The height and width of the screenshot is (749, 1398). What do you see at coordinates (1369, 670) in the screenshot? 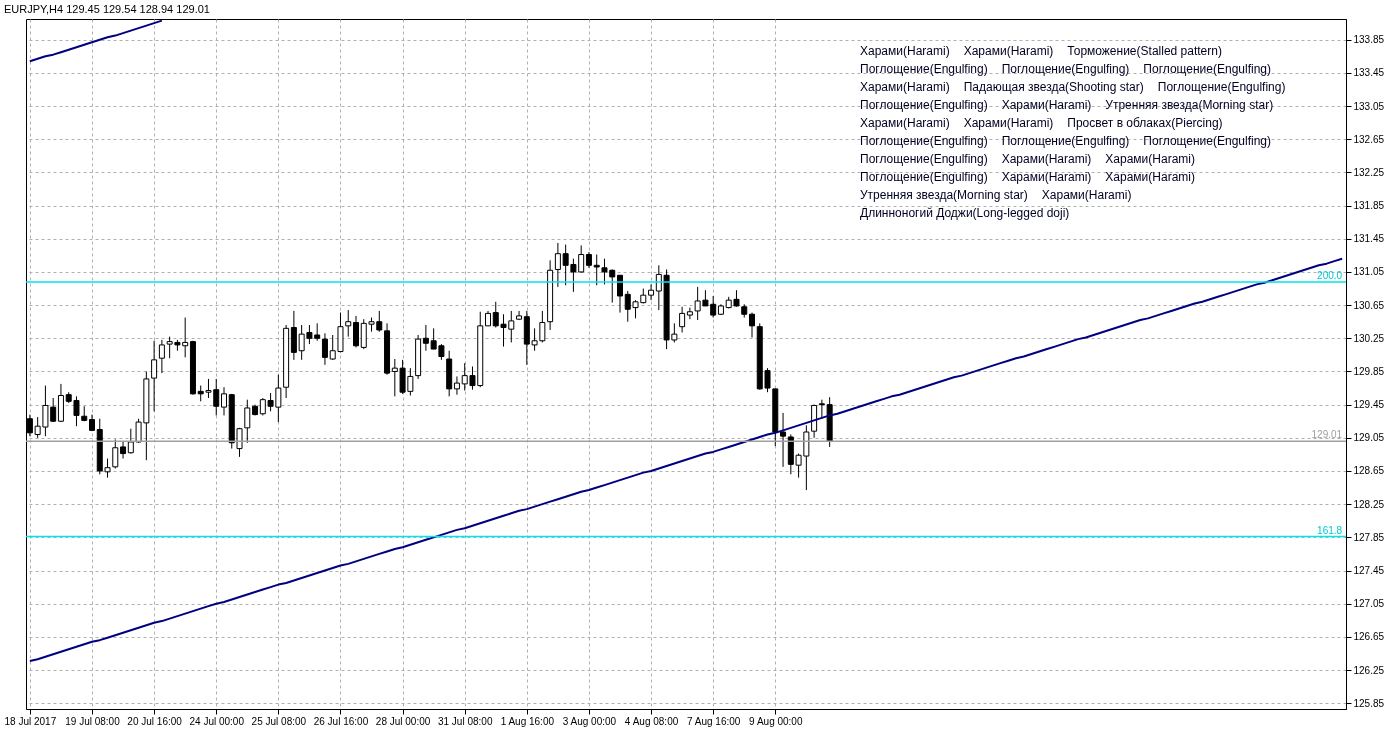
I see `y-tick-label: 126.25` at bounding box center [1369, 670].